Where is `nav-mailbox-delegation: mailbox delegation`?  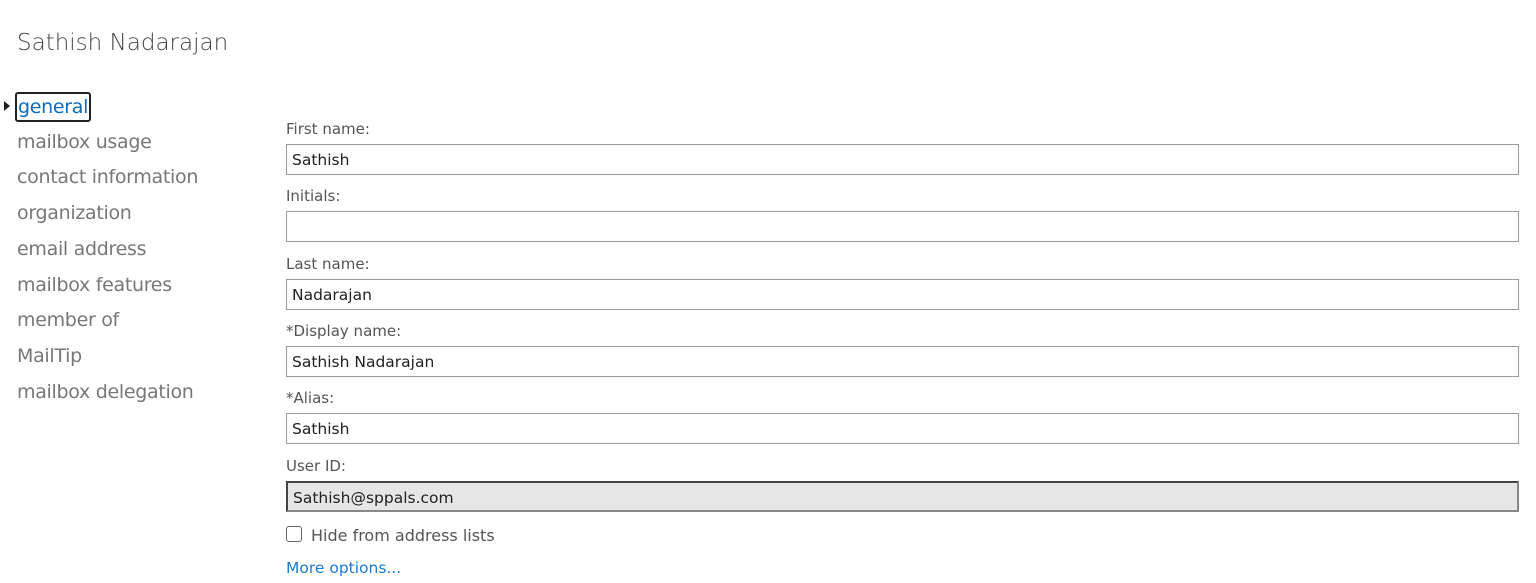
nav-mailbox-delegation: mailbox delegation is located at coordinates (105, 392).